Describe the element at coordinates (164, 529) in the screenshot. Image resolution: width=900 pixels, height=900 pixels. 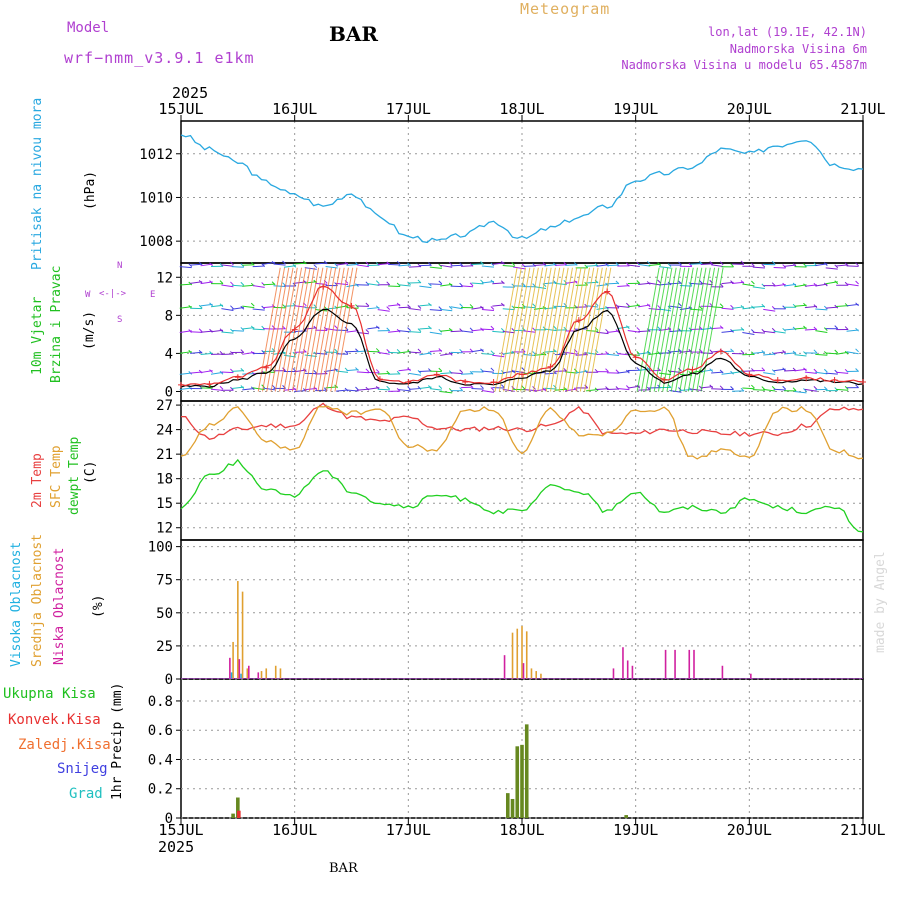
I see `y-tick-label: 12` at that location.